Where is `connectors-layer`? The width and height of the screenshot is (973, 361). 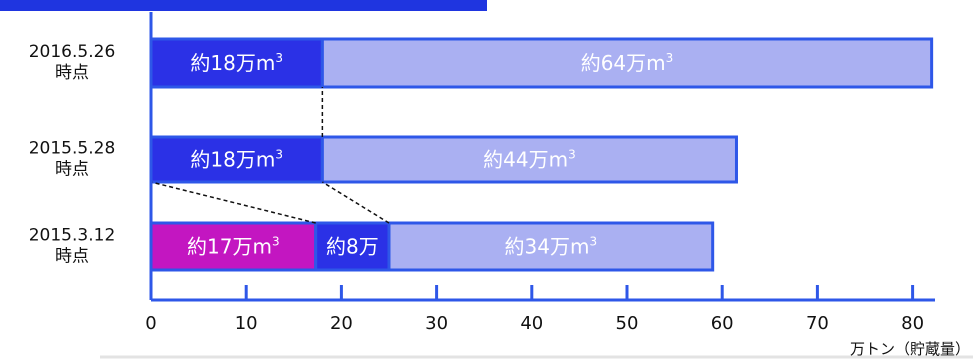 connectors-layer is located at coordinates (270, 155).